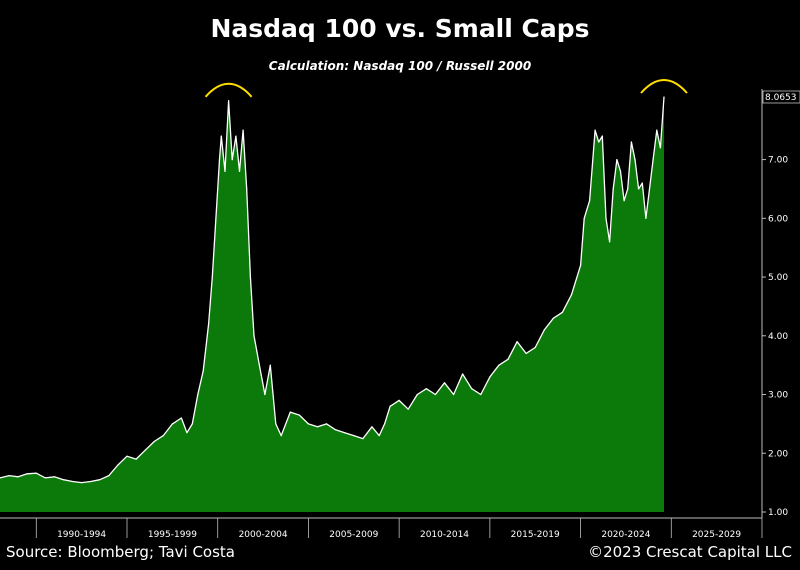 This screenshot has width=800, height=570. I want to click on y-tick-label: 7.00, so click(778, 161).